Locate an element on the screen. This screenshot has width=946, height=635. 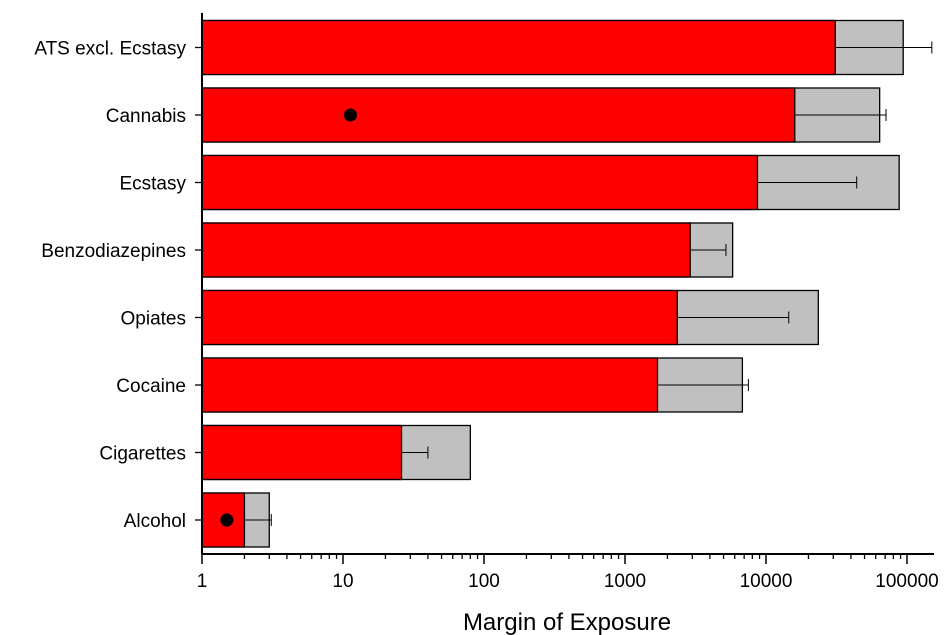
x-tick-label-10: 10 is located at coordinates (342, 581).